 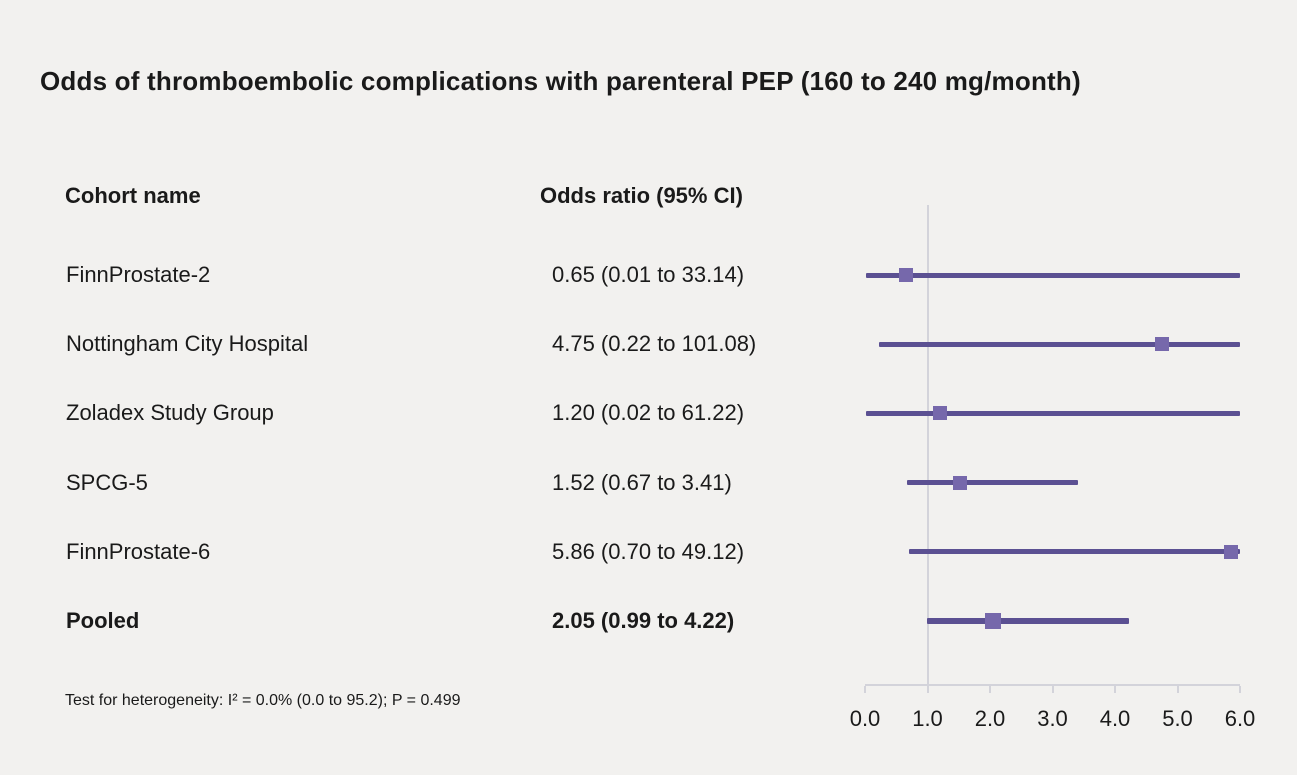 I want to click on reference-line, so click(x=927, y=445).